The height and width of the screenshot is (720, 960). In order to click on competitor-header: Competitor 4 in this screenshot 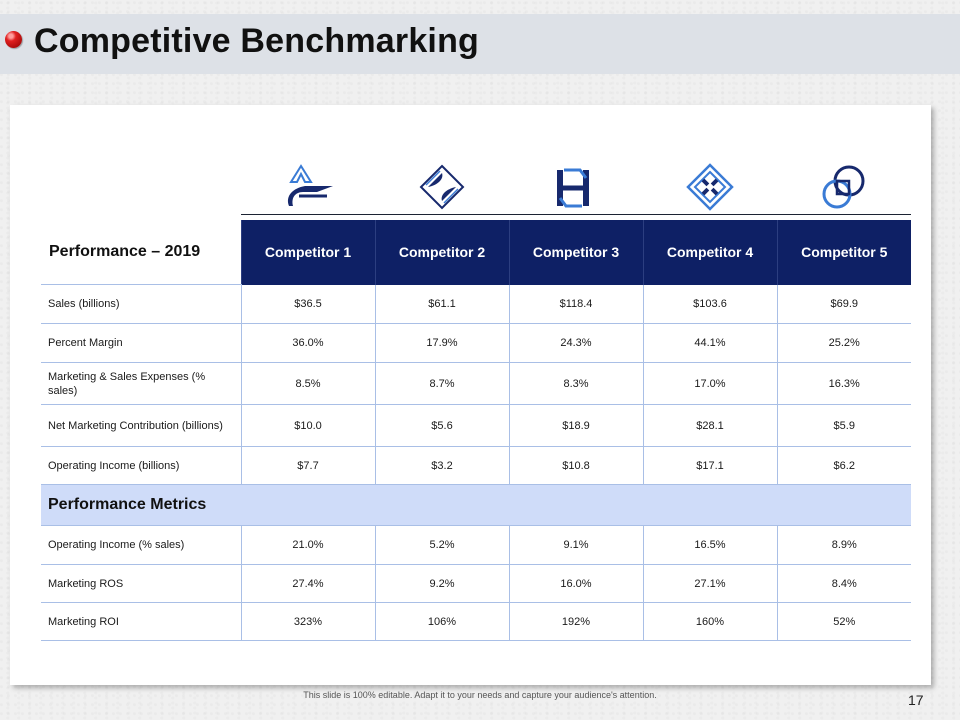, I will do `click(709, 252)`.